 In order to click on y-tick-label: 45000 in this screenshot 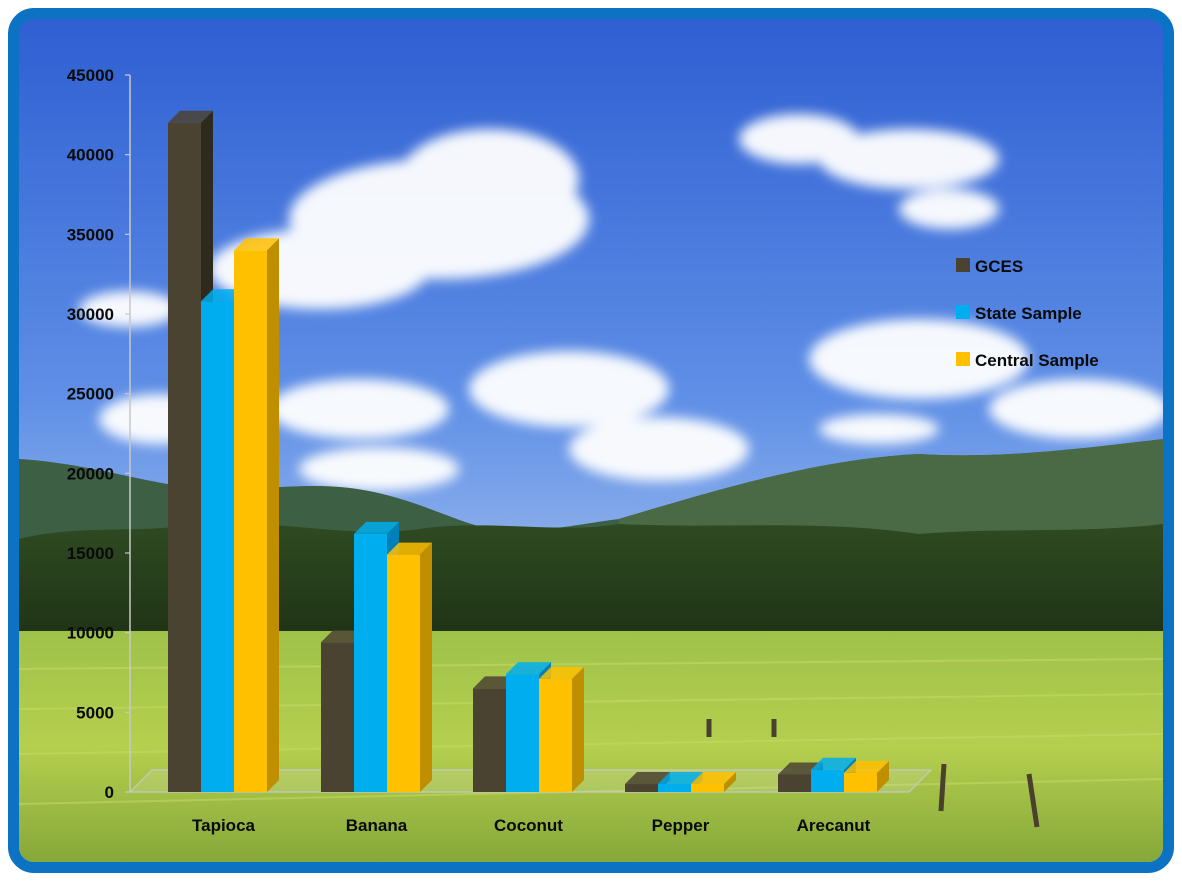, I will do `click(90, 75)`.